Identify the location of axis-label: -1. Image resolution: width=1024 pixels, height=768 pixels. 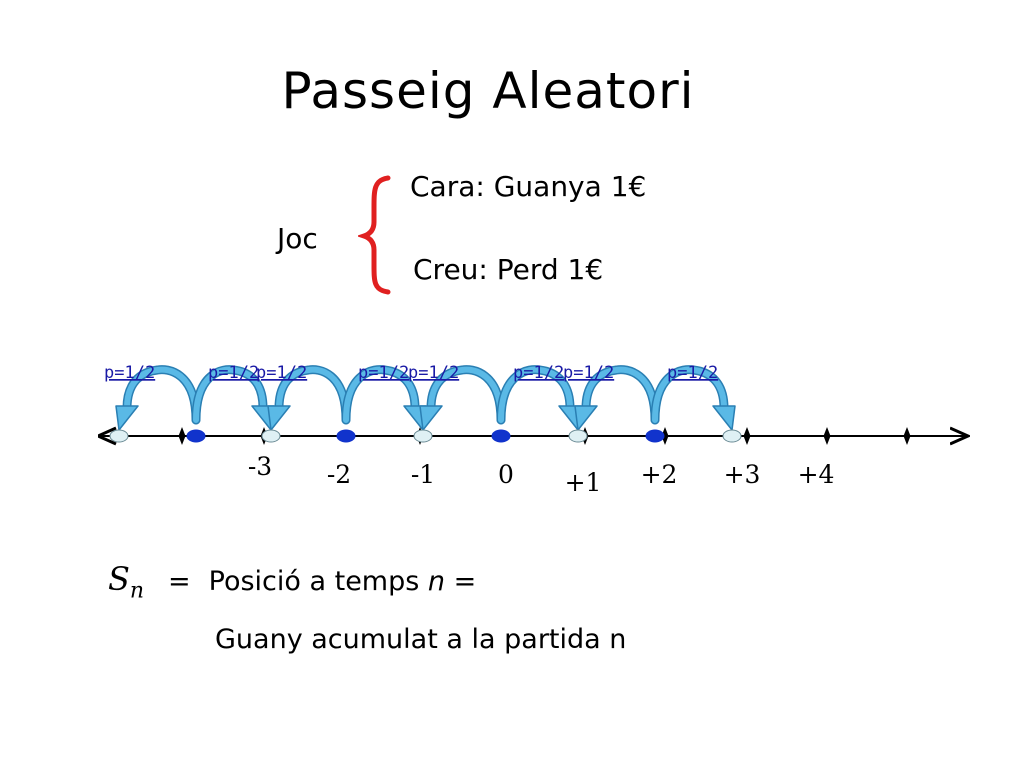
(423, 474).